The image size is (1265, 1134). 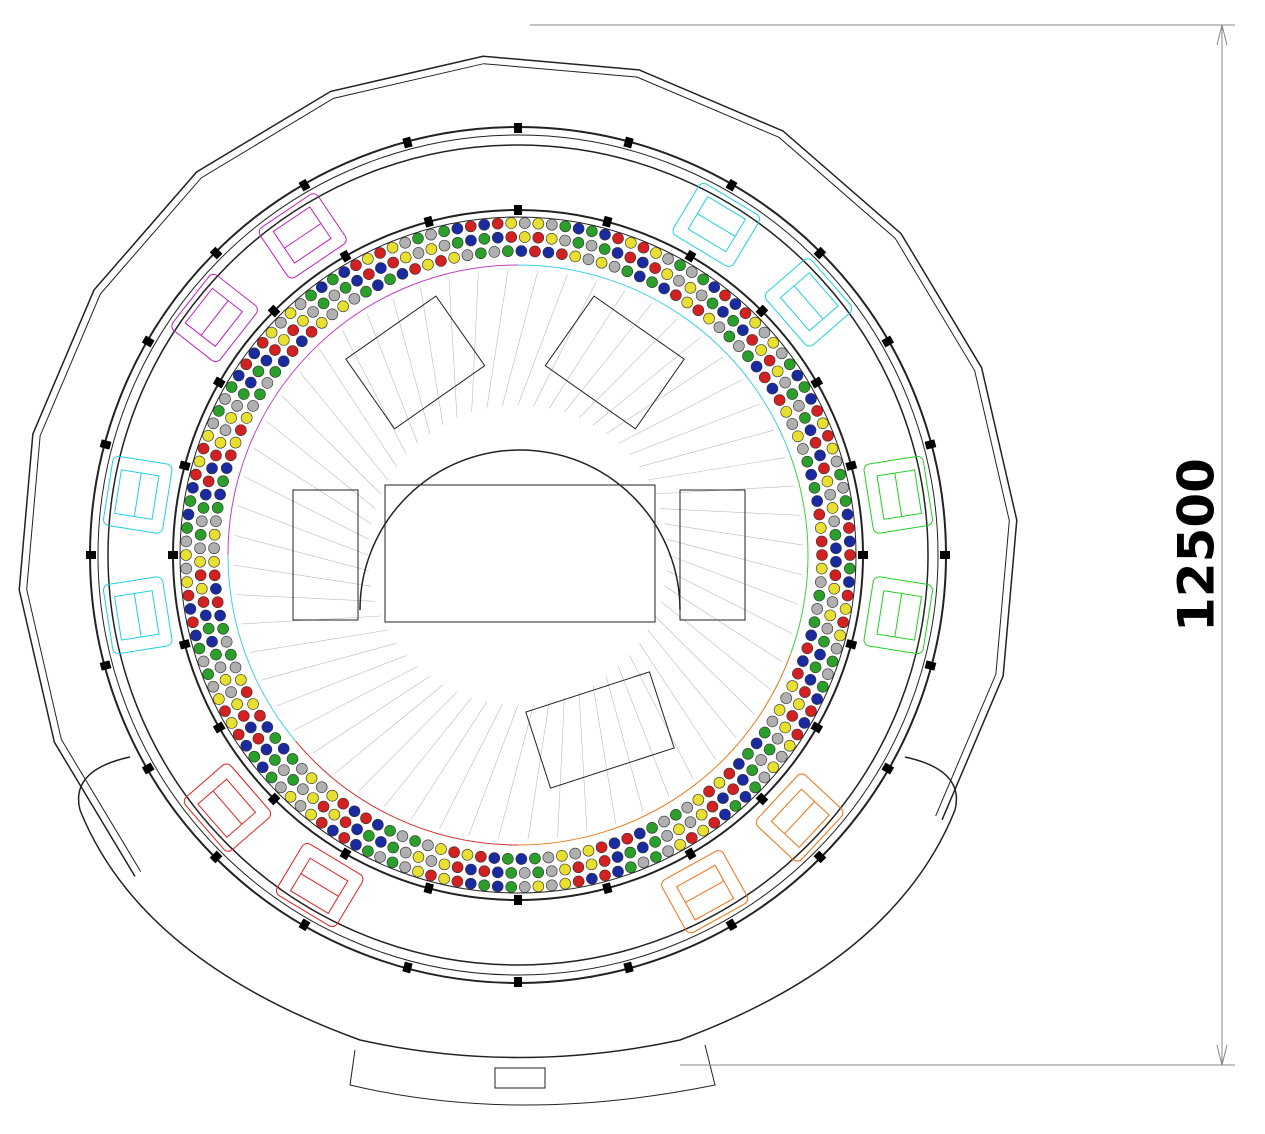 I want to click on module-seat, so click(x=227, y=808).